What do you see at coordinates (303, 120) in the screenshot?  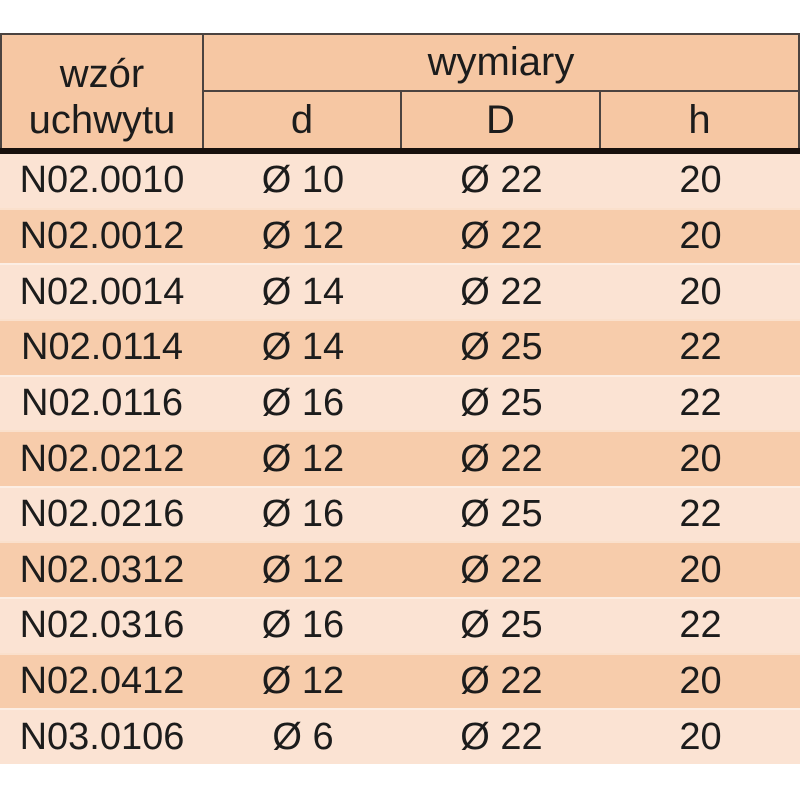 I see `header-cell-d: d` at bounding box center [303, 120].